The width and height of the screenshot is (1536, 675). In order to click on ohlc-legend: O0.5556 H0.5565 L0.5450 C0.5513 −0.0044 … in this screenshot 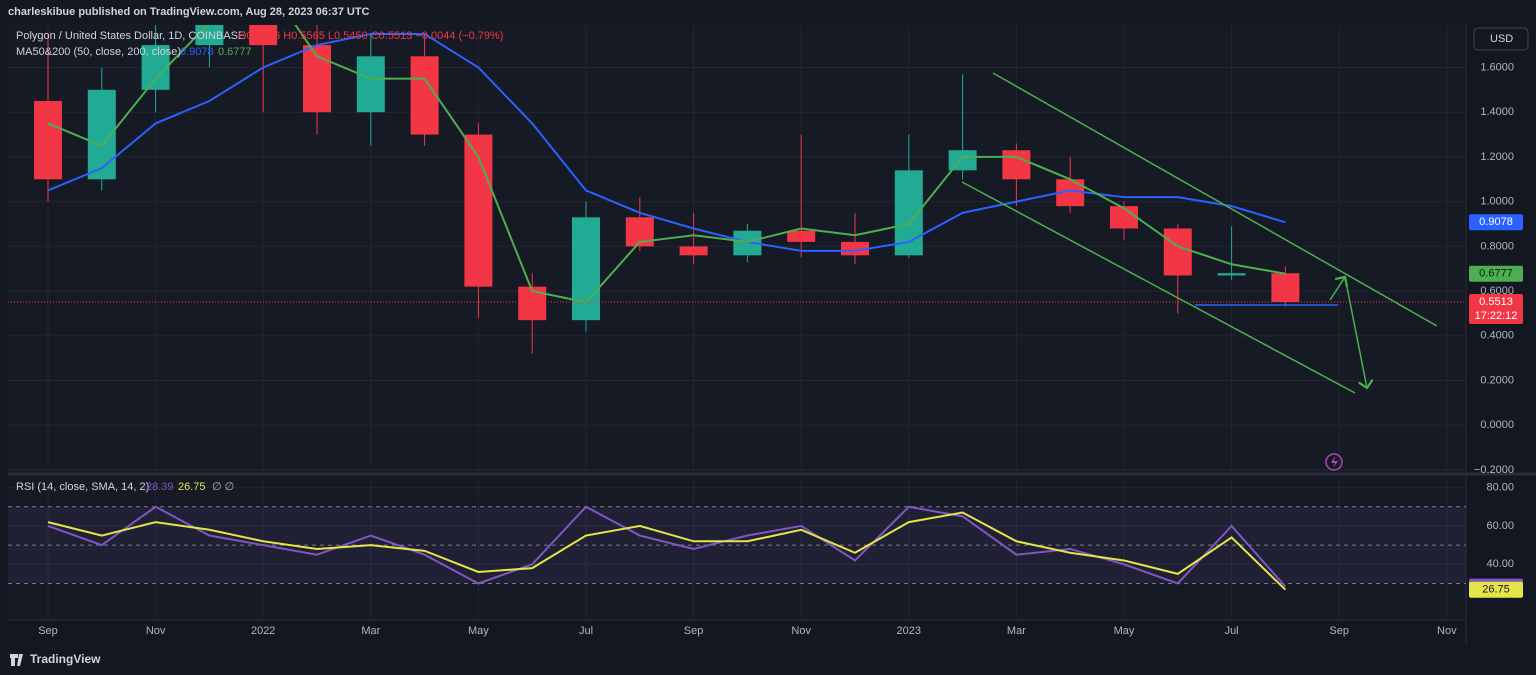, I will do `click(370, 36)`.